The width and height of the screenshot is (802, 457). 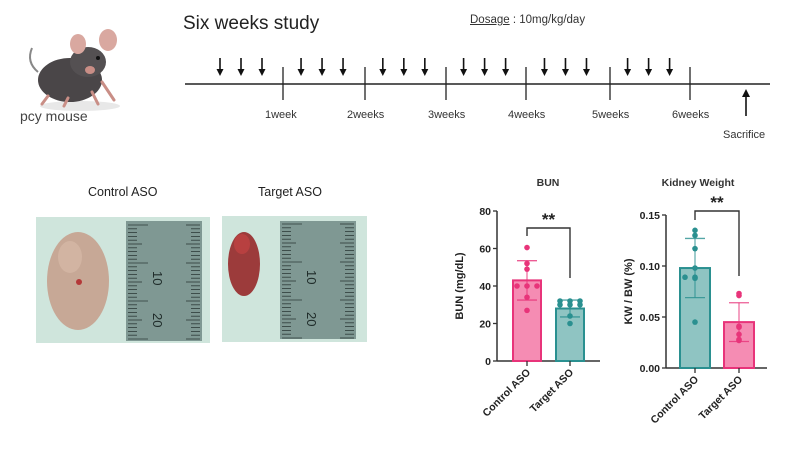 I want to click on control-ruler, so click(x=164, y=281).